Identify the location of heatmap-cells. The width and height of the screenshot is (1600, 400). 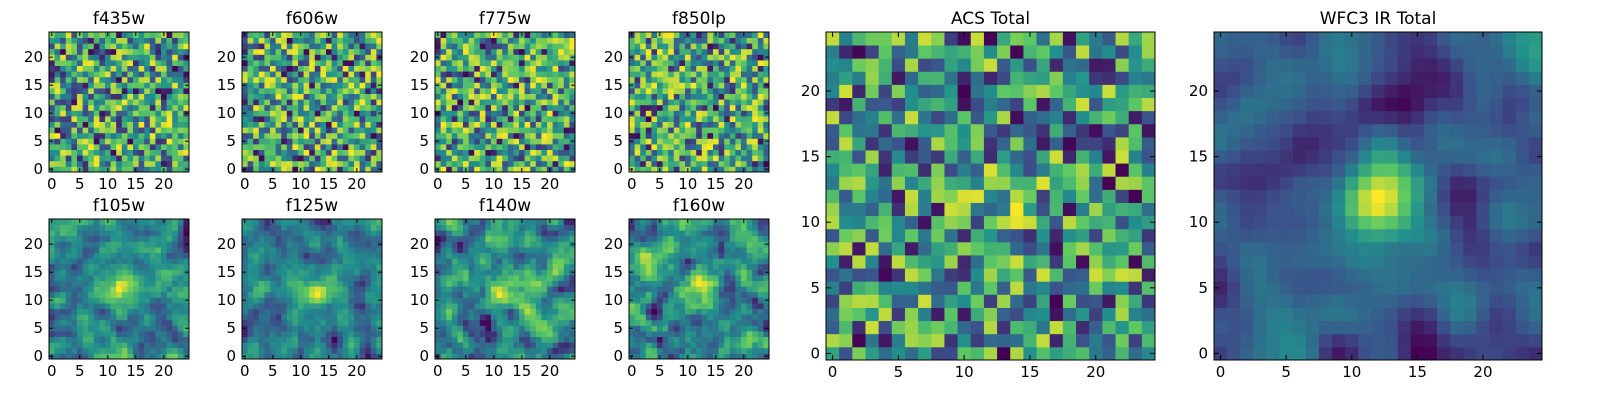
(699, 289).